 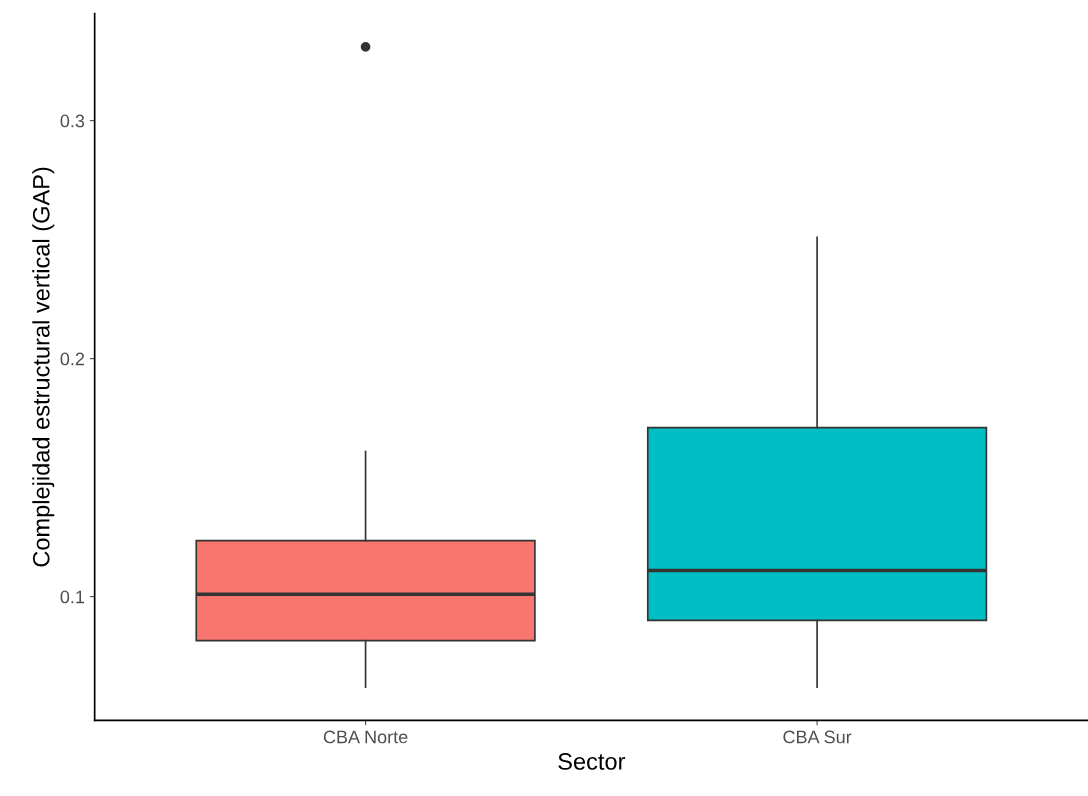 What do you see at coordinates (365, 737) in the screenshot?
I see `x-tick-label: CBA Norte` at bounding box center [365, 737].